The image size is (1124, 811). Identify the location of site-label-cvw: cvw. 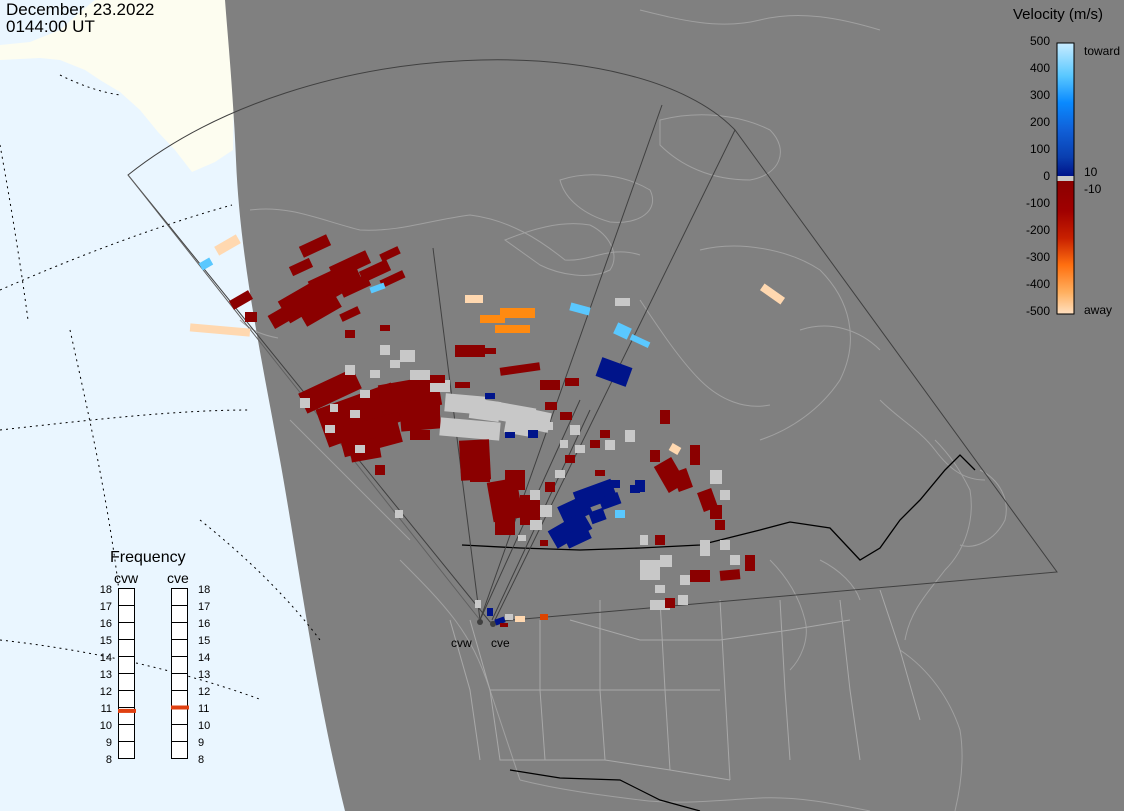
(461, 643).